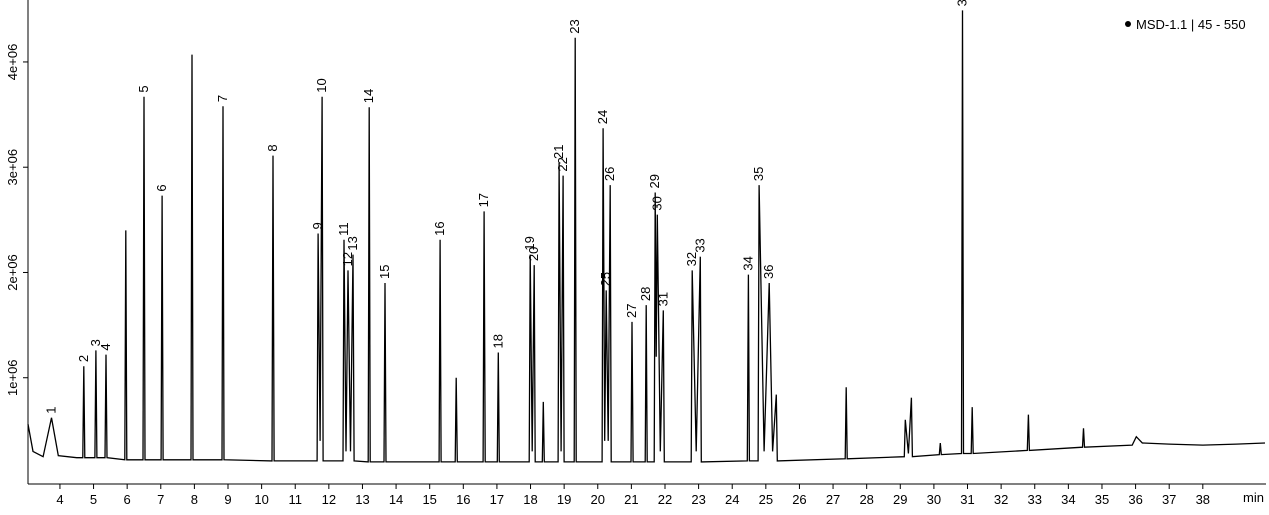  What do you see at coordinates (609, 174) in the screenshot?
I see `peak-label: 26` at bounding box center [609, 174].